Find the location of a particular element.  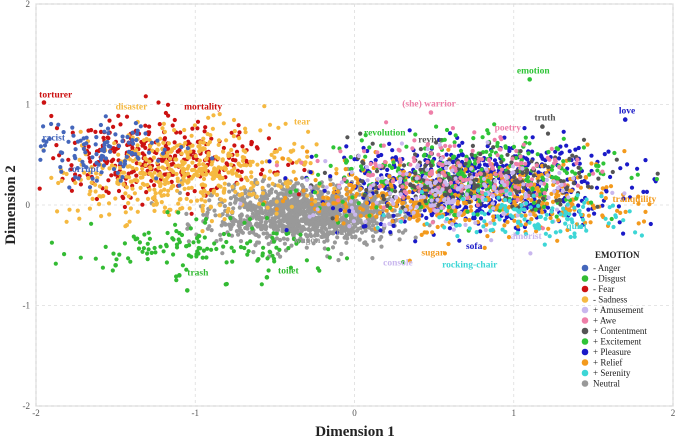

legend-swatch-neutral is located at coordinates (585, 383).